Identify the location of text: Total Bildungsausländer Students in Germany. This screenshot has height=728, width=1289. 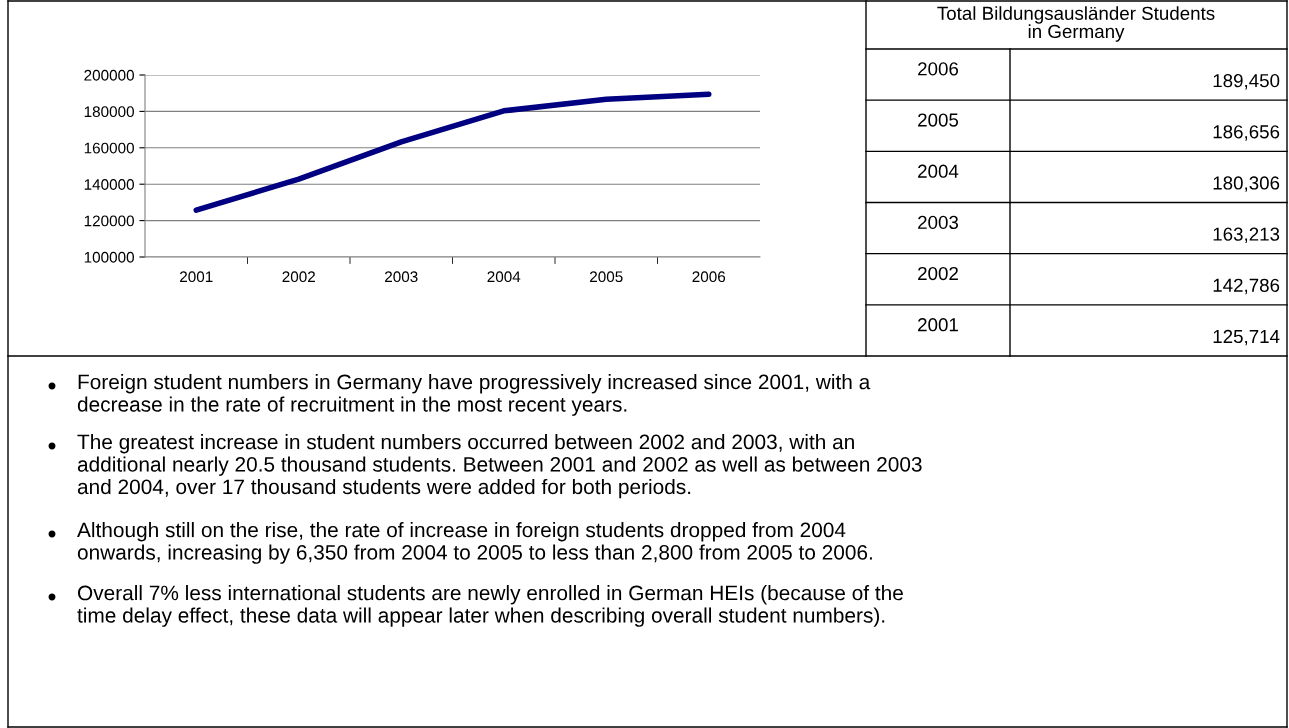
(1076, 24).